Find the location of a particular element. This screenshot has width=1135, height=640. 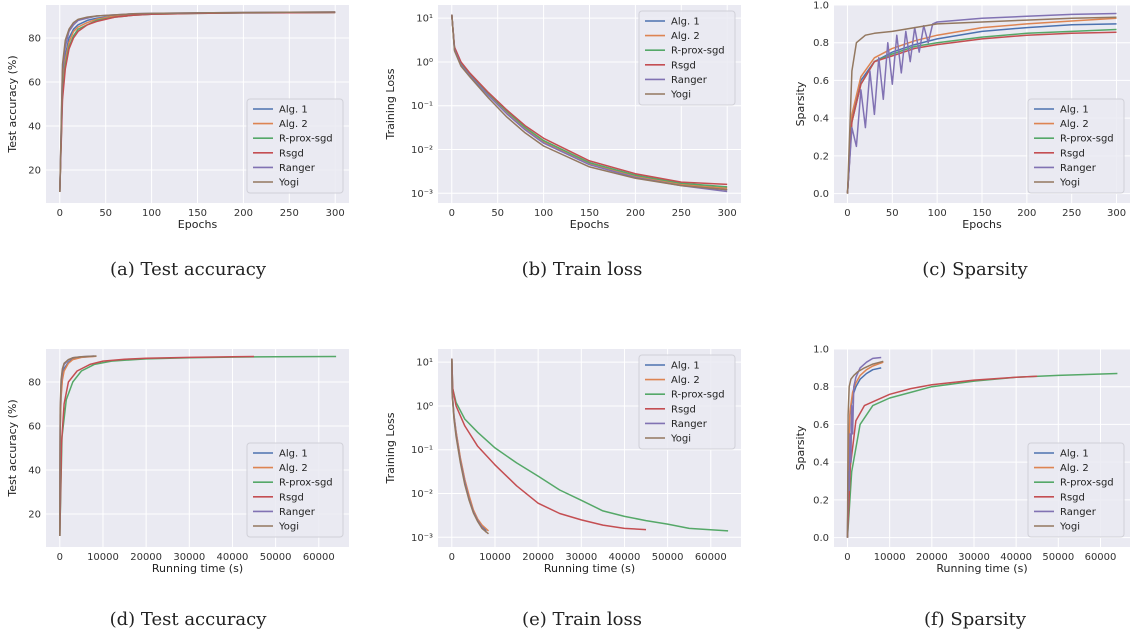

y-tick-label: 0.0 is located at coordinates (821, 194).